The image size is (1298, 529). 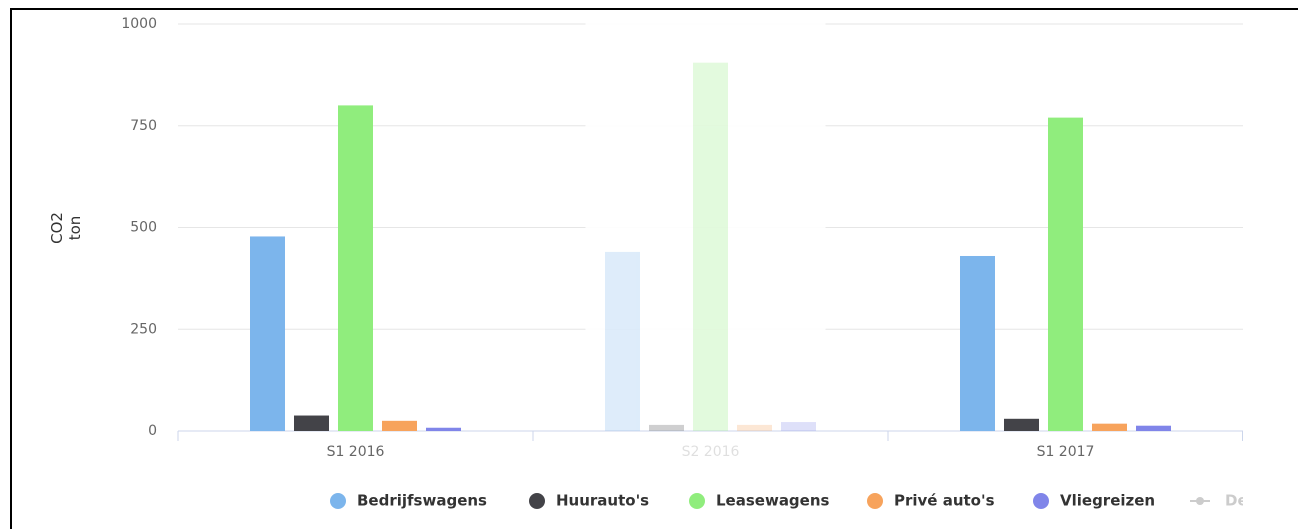 What do you see at coordinates (1107, 501) in the screenshot?
I see `legend-label: Vliegreizen` at bounding box center [1107, 501].